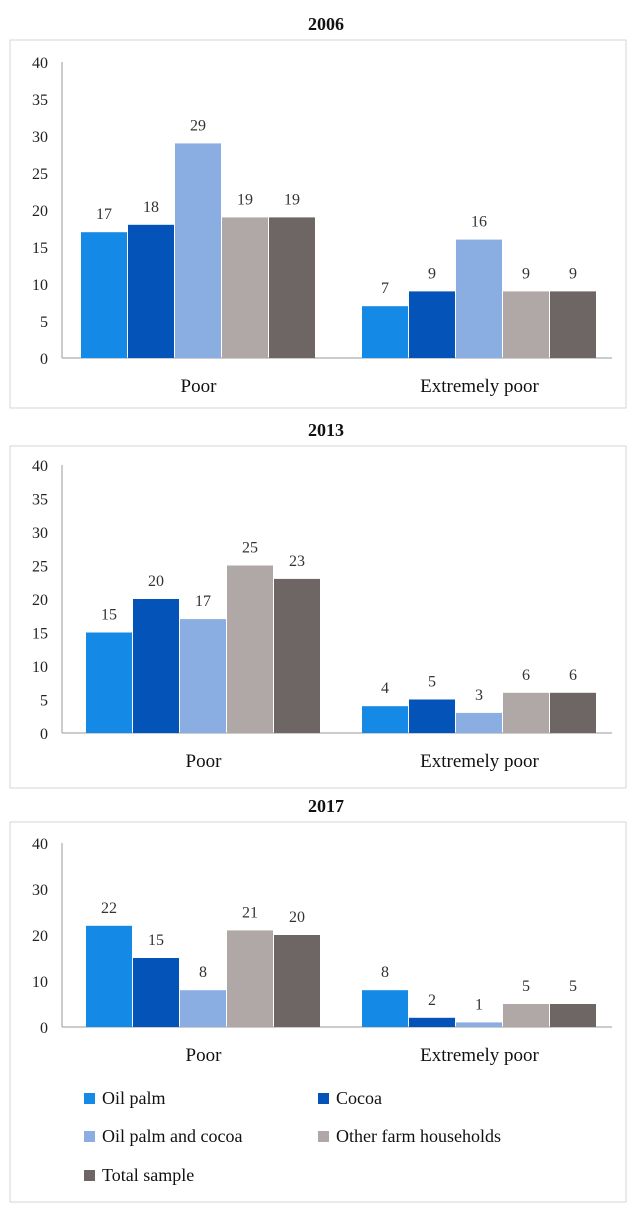 This screenshot has width=636, height=1208. Describe the element at coordinates (151, 207) in the screenshot. I see `data-label: 18` at that location.